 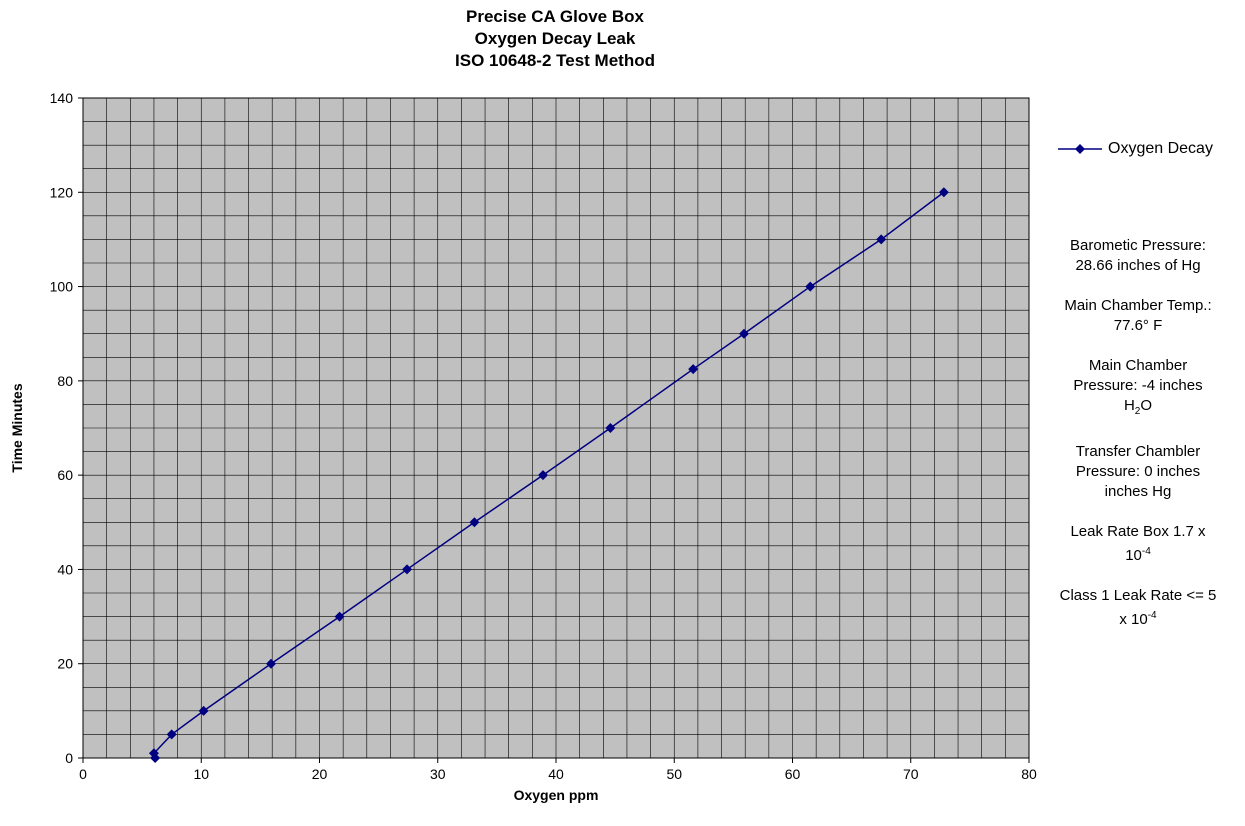 I want to click on legend-series-marker, so click(x=1080, y=149).